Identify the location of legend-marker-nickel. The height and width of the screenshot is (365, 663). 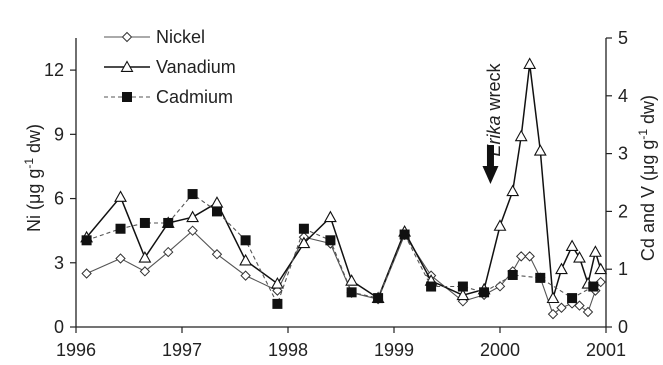
(127, 37).